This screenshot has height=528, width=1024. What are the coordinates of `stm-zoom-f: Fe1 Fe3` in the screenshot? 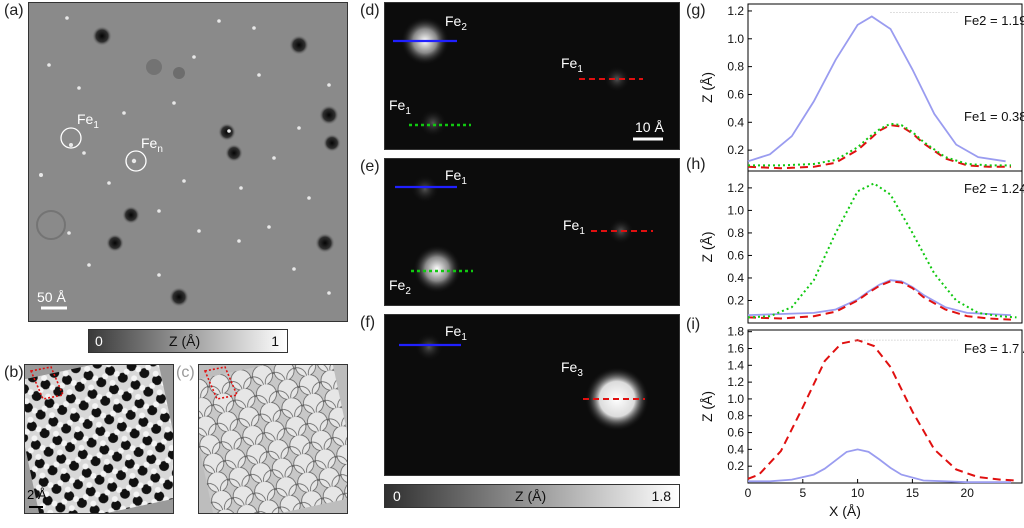 It's located at (532, 395).